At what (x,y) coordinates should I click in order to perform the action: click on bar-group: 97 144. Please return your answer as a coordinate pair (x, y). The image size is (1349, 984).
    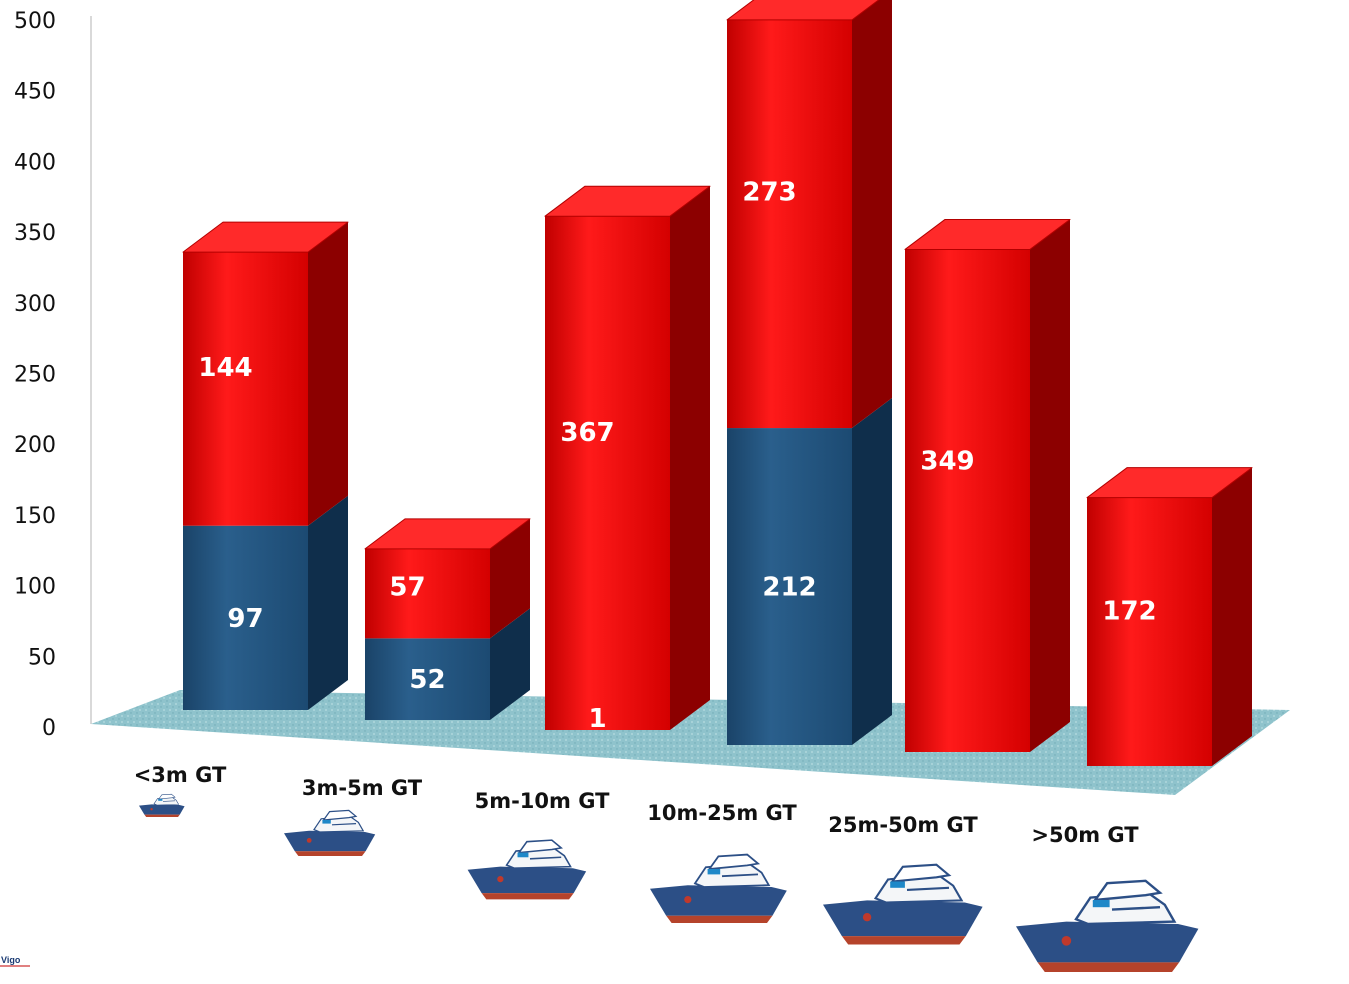
    Looking at the image, I should click on (265, 465).